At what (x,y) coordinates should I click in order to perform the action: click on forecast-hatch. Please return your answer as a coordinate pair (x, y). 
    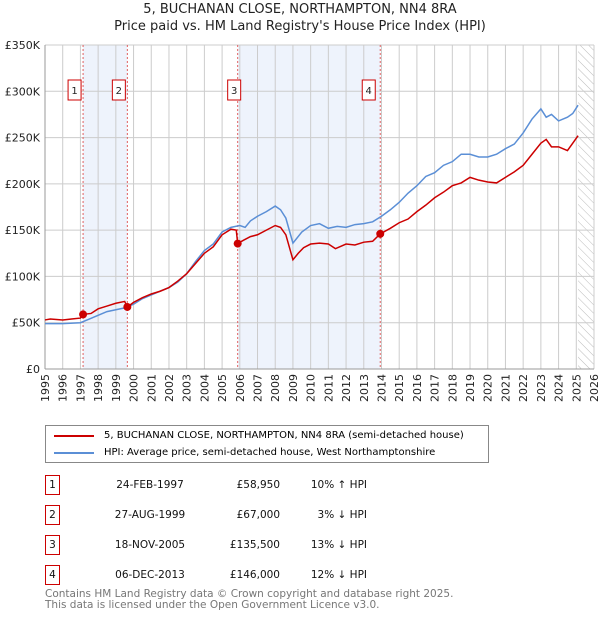
    Looking at the image, I should click on (586, 207).